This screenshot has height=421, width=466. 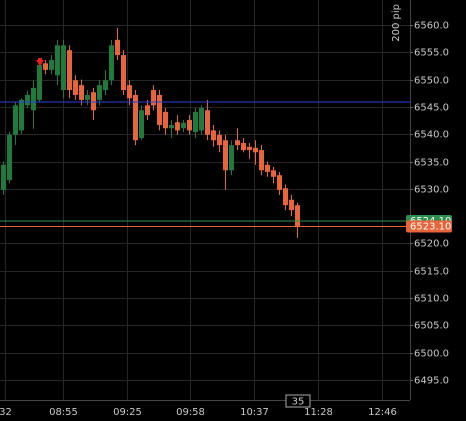 I want to click on y-tick-label: 6515.0, so click(x=431, y=272).